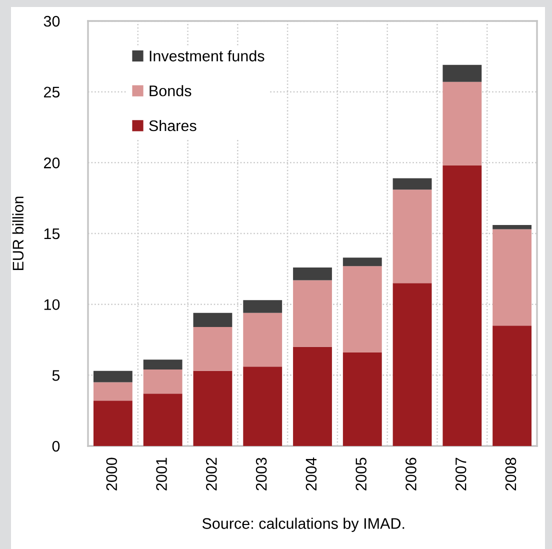  What do you see at coordinates (56, 375) in the screenshot?
I see `y-tick-label: 5` at bounding box center [56, 375].